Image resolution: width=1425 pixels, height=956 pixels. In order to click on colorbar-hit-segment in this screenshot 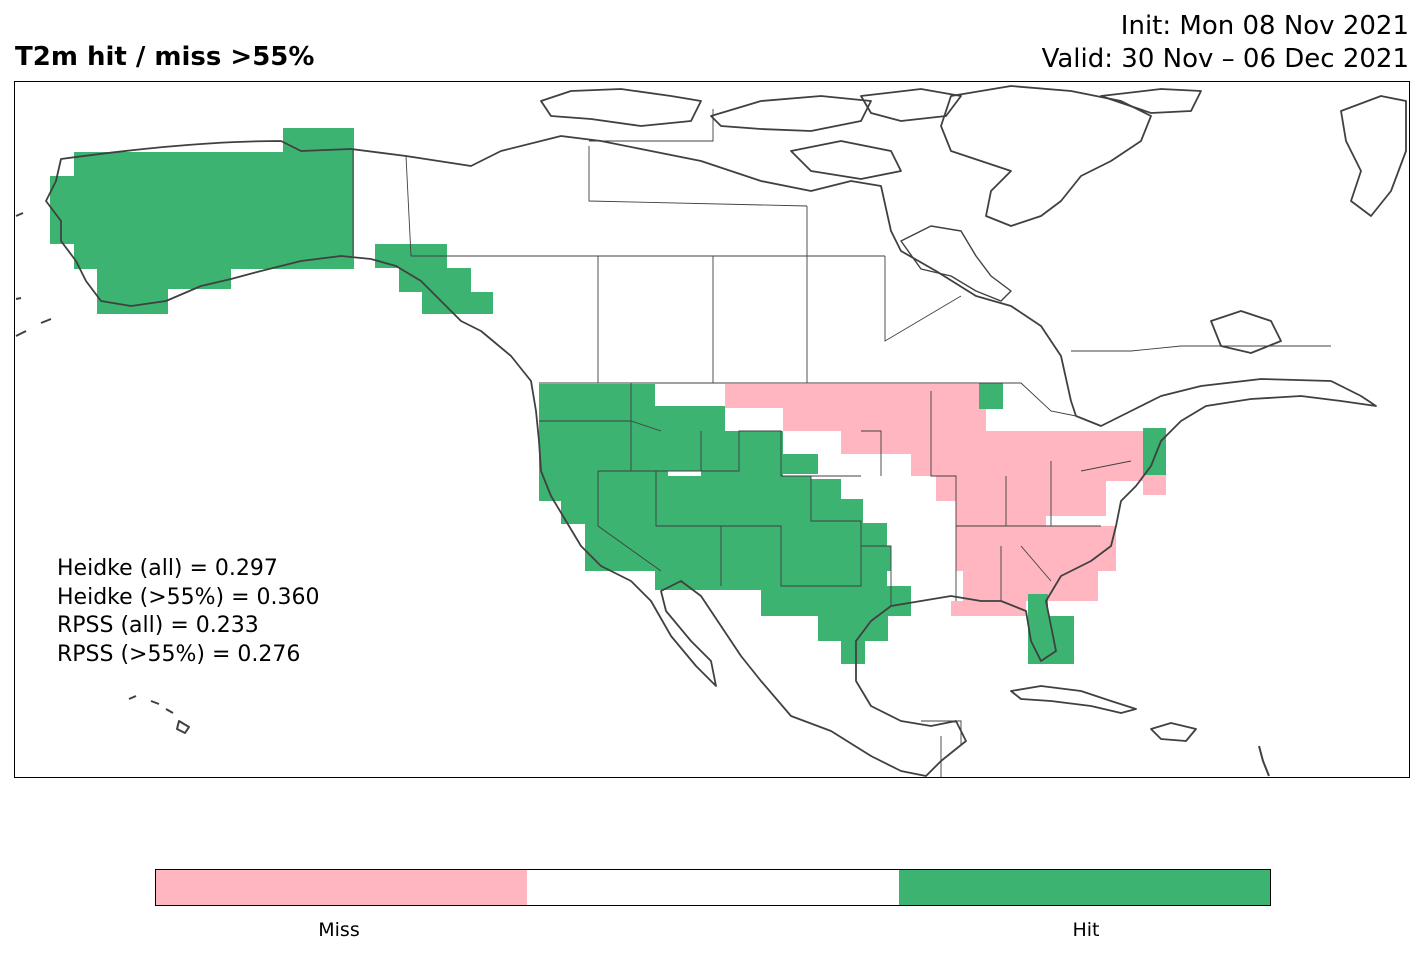, I will do `click(1084, 887)`.